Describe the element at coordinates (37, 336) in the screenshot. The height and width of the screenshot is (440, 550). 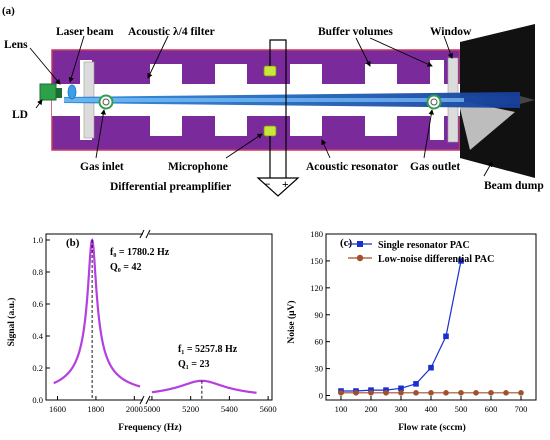
I see `panel-b-ytick-label: 0.4` at that location.